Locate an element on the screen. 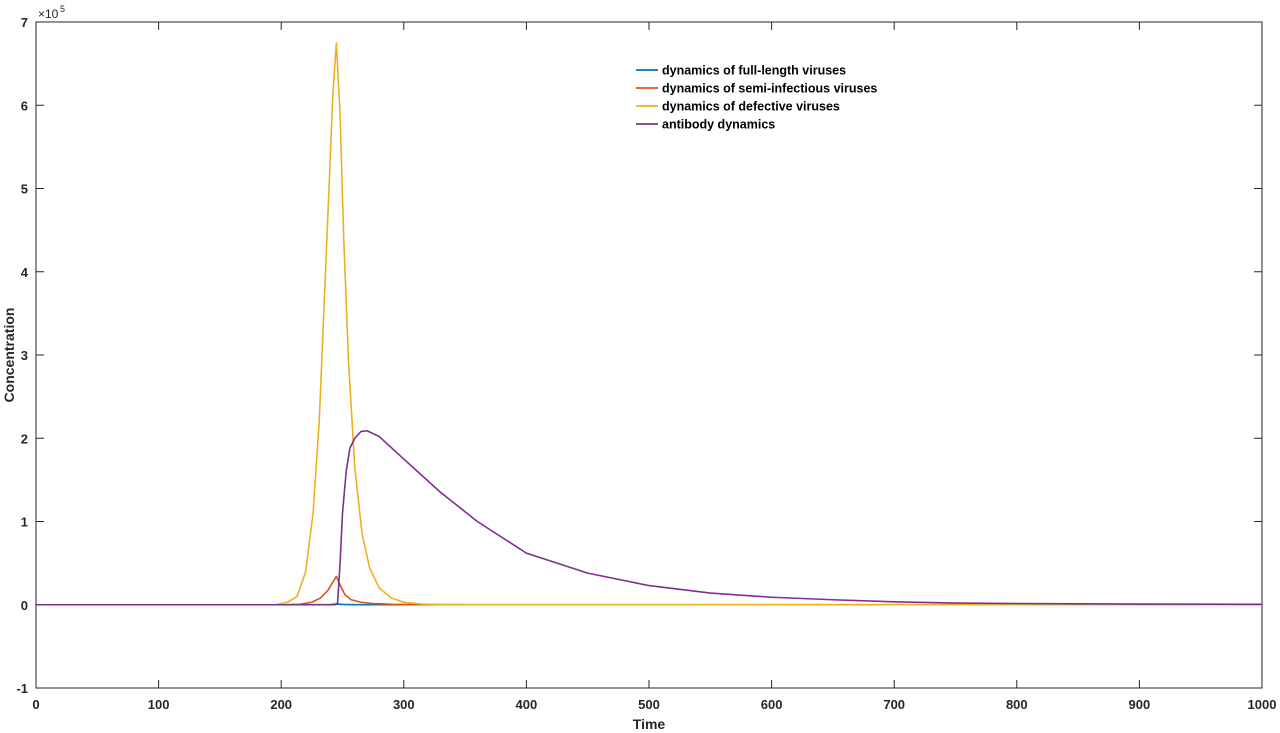 This screenshot has width=1280, height=733. x-tick-label: 600 is located at coordinates (772, 704).